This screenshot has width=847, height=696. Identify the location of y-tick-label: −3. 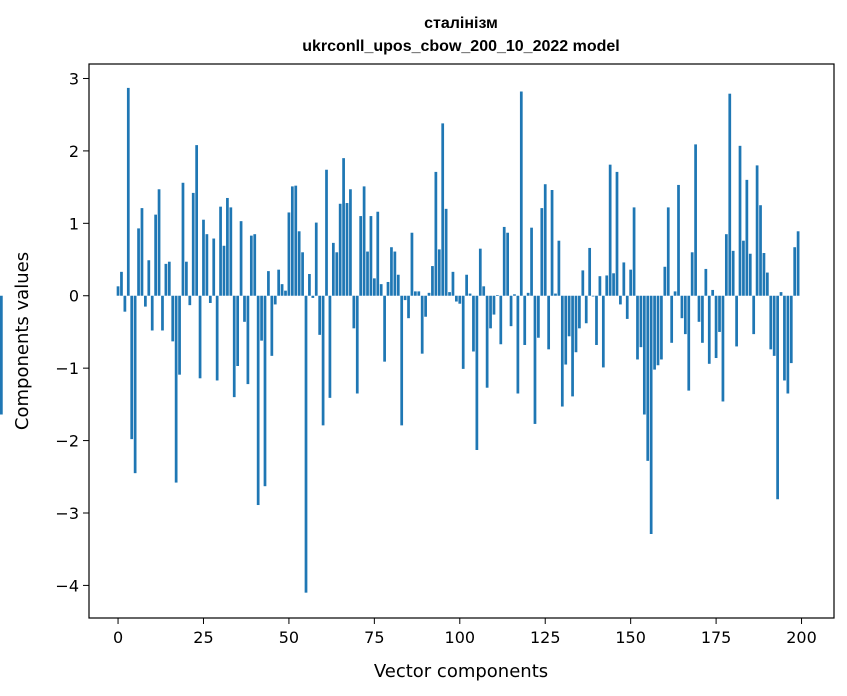
(67, 513).